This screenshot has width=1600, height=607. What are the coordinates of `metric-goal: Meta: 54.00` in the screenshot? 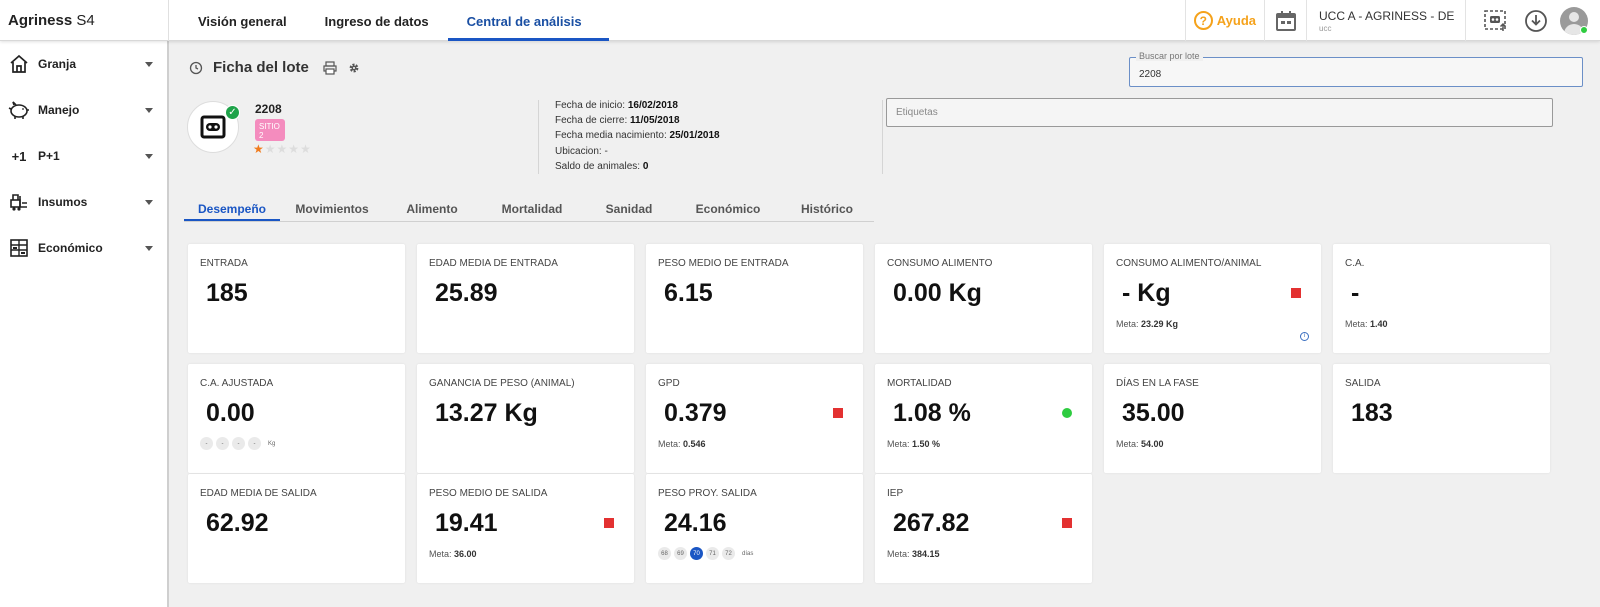 It's located at (1140, 444).